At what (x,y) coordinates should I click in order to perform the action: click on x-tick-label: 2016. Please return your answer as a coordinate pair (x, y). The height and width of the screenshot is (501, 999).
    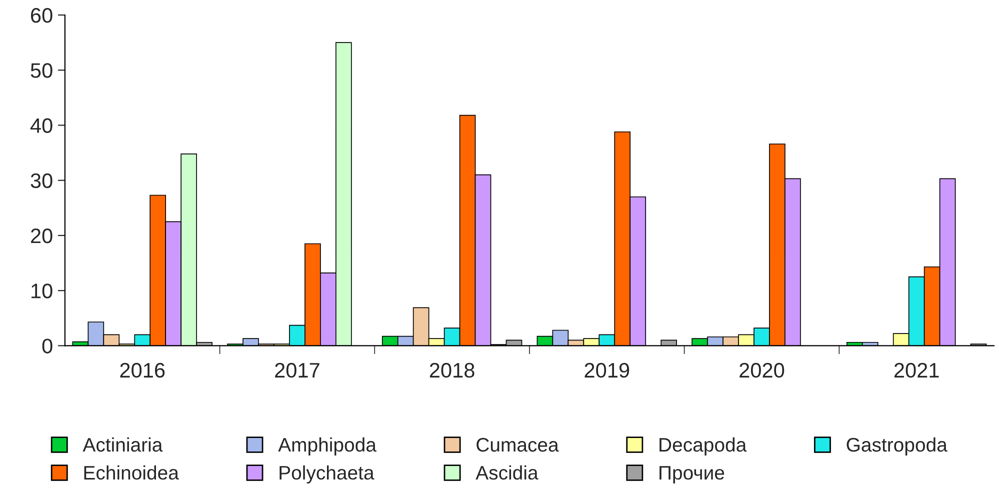
    Looking at the image, I should click on (142, 370).